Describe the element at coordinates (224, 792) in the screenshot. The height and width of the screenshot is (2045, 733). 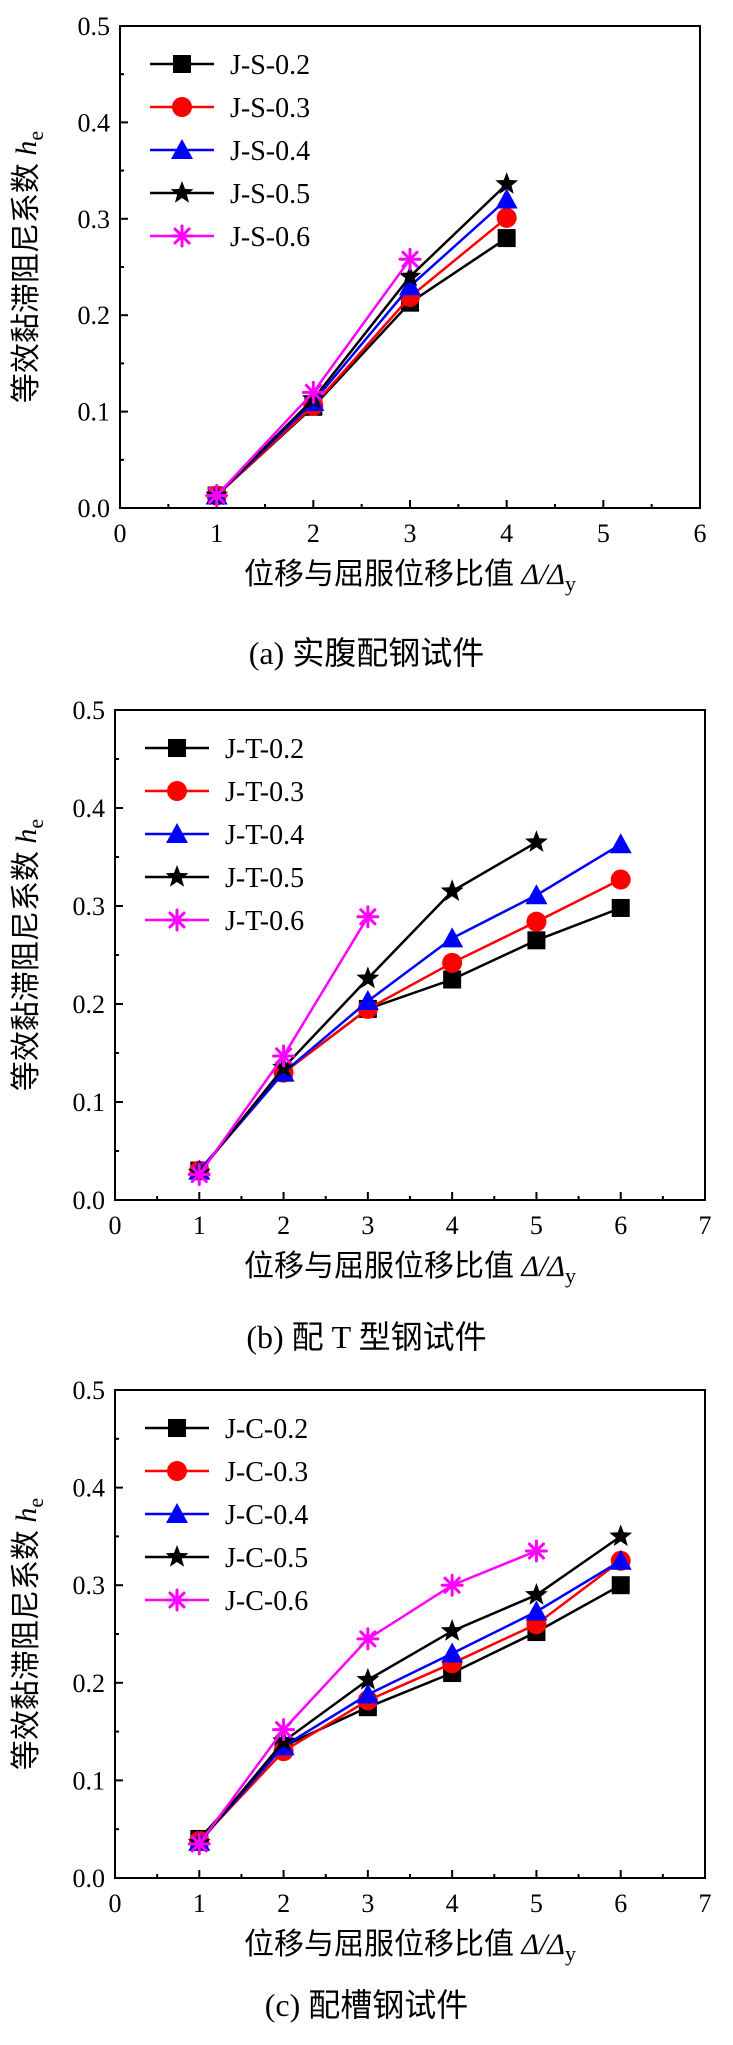
I see `legend-entry: J-T-0.3` at that location.